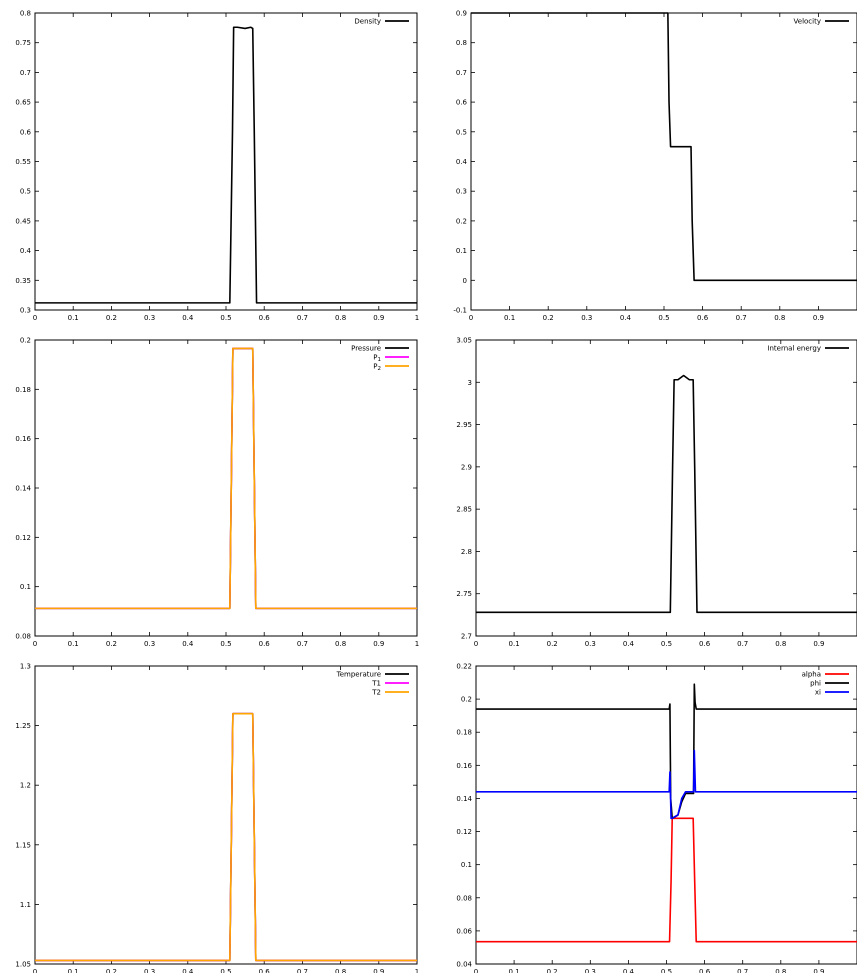  What do you see at coordinates (25, 192) in the screenshot?
I see `y-tick-label: 0.5` at bounding box center [25, 192].